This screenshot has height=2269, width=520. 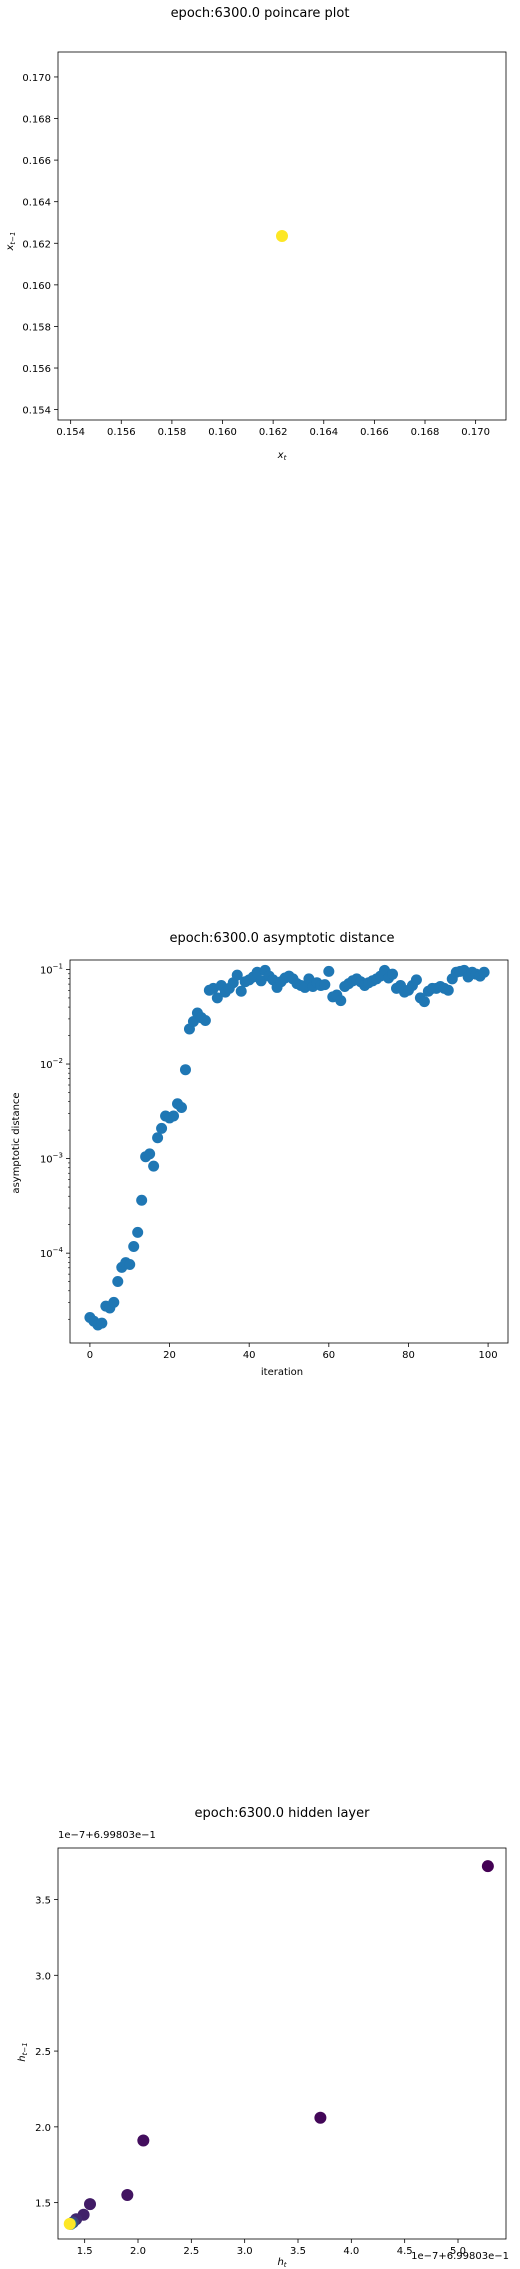 I want to click on y-tick-label: 0.156, so click(x=36, y=369).